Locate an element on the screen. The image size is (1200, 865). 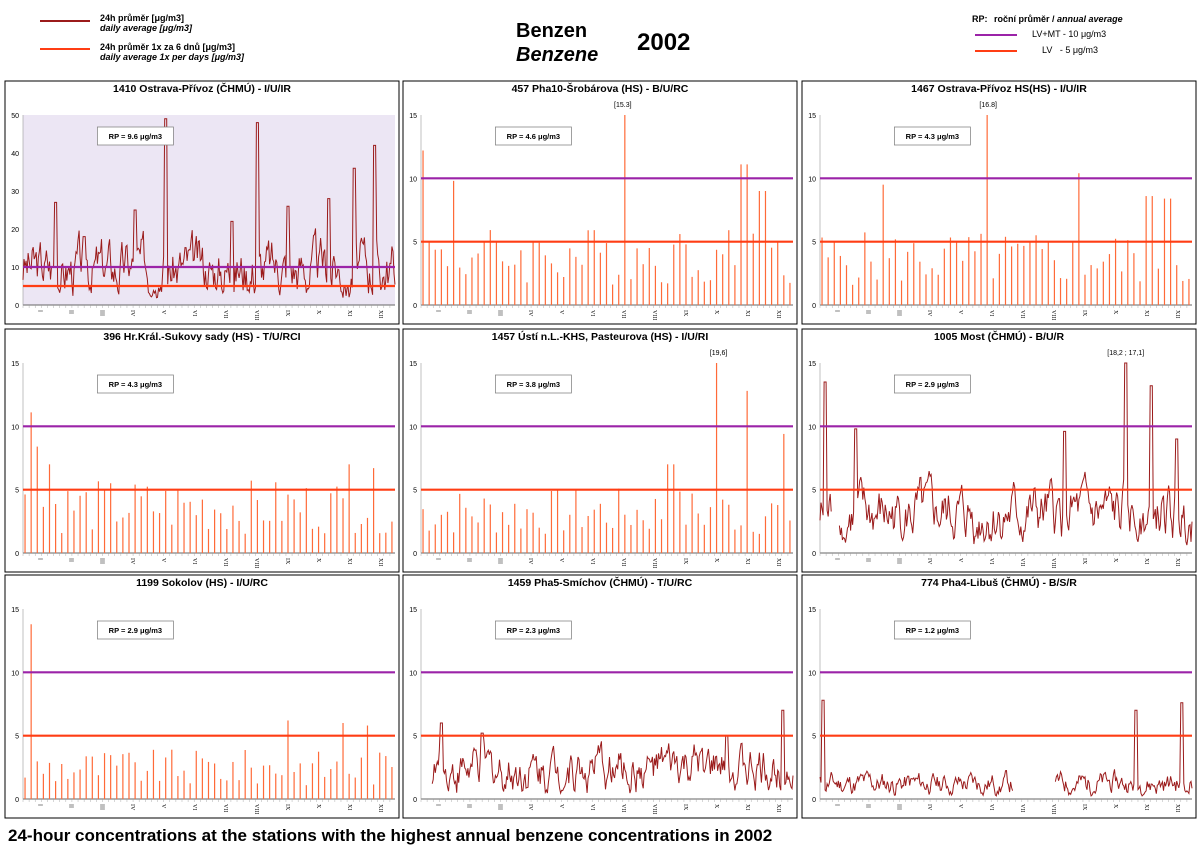
legend-line-lvmt is located at coordinates (996, 35).